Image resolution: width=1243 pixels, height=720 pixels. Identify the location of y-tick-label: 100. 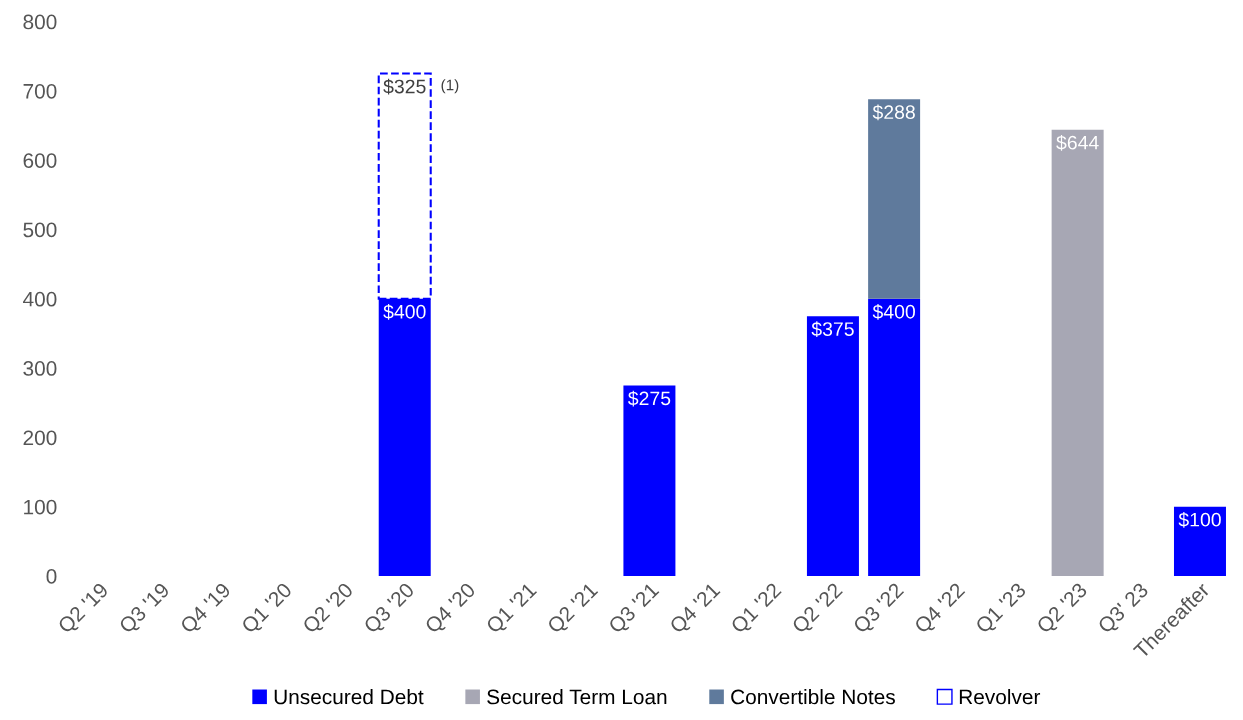
(40, 507).